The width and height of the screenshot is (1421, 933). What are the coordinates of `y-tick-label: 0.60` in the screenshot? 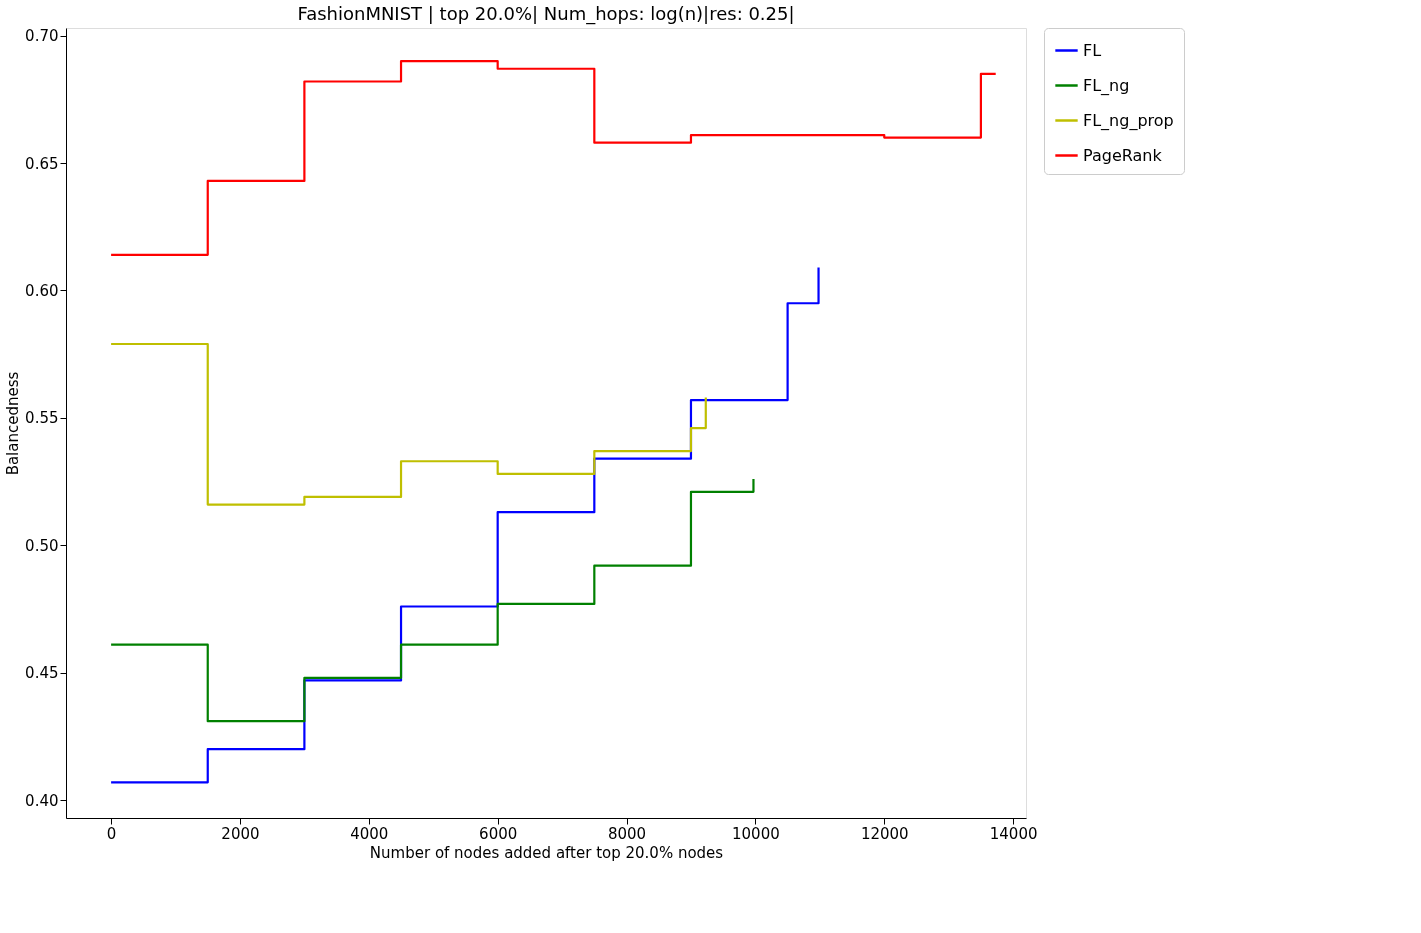 It's located at (42, 290).